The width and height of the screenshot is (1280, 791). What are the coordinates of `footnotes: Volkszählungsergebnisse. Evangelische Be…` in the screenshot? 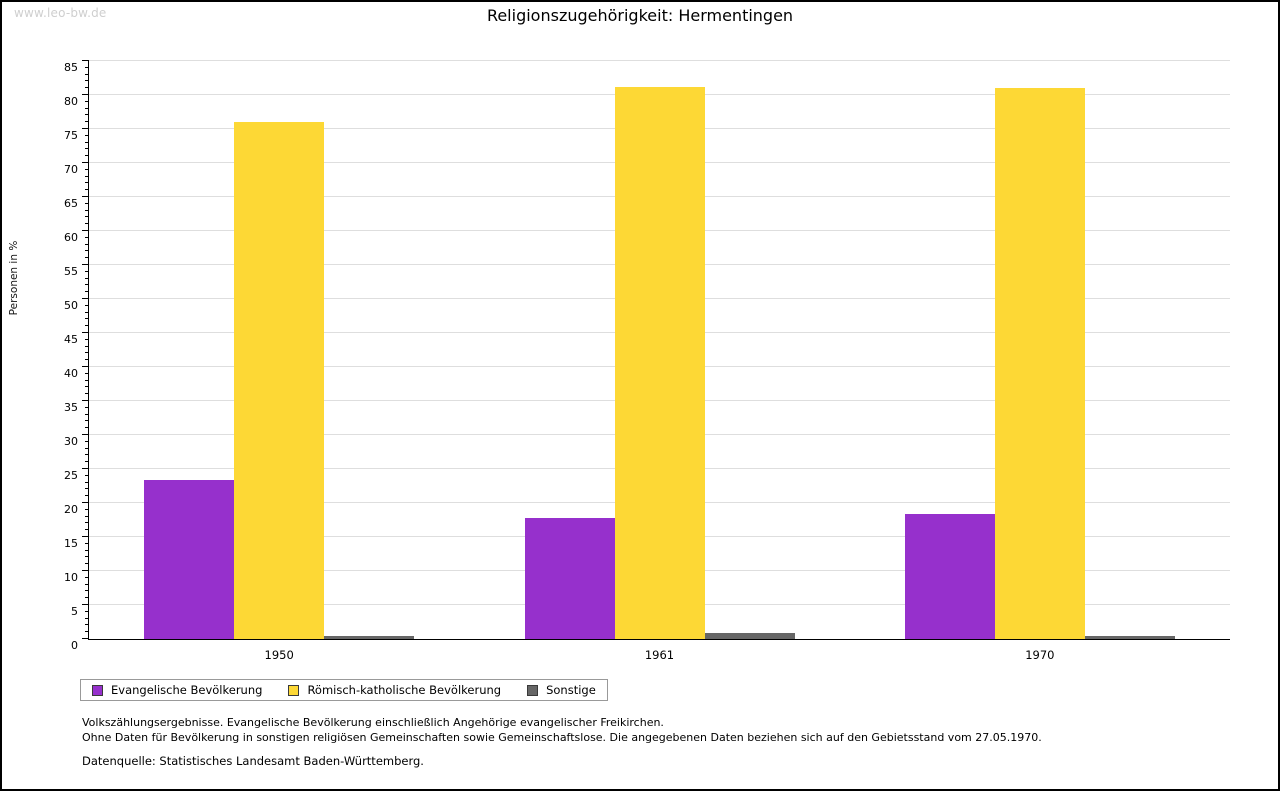 It's located at (562, 730).